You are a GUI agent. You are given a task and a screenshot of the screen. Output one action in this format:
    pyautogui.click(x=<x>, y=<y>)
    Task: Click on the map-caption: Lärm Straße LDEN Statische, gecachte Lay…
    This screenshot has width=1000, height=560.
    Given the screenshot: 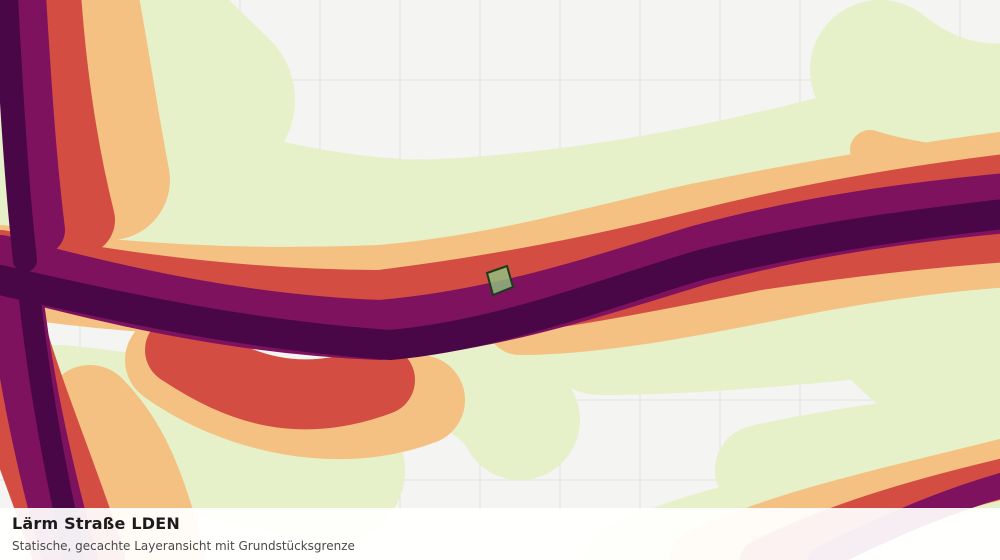 What is the action you would take?
    pyautogui.click(x=500, y=534)
    